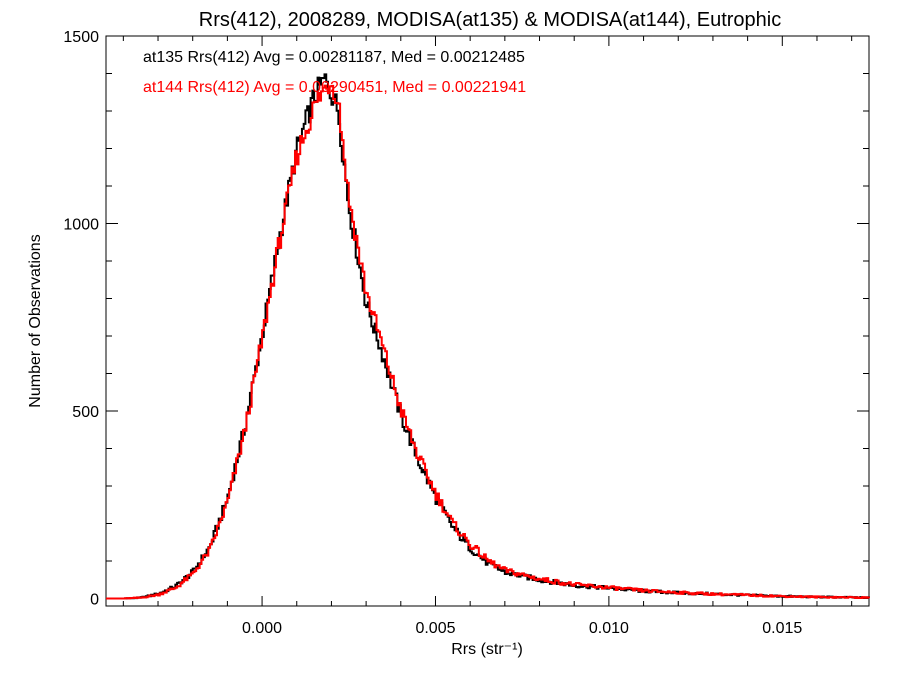 The height and width of the screenshot is (675, 900). I want to click on x-axis-label: Rrs (str⁻¹), so click(487, 649).